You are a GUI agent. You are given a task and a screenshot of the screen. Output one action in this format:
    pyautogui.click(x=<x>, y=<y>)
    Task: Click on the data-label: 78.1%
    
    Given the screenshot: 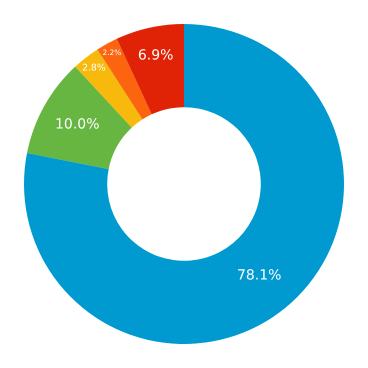 What is the action you would take?
    pyautogui.click(x=259, y=275)
    